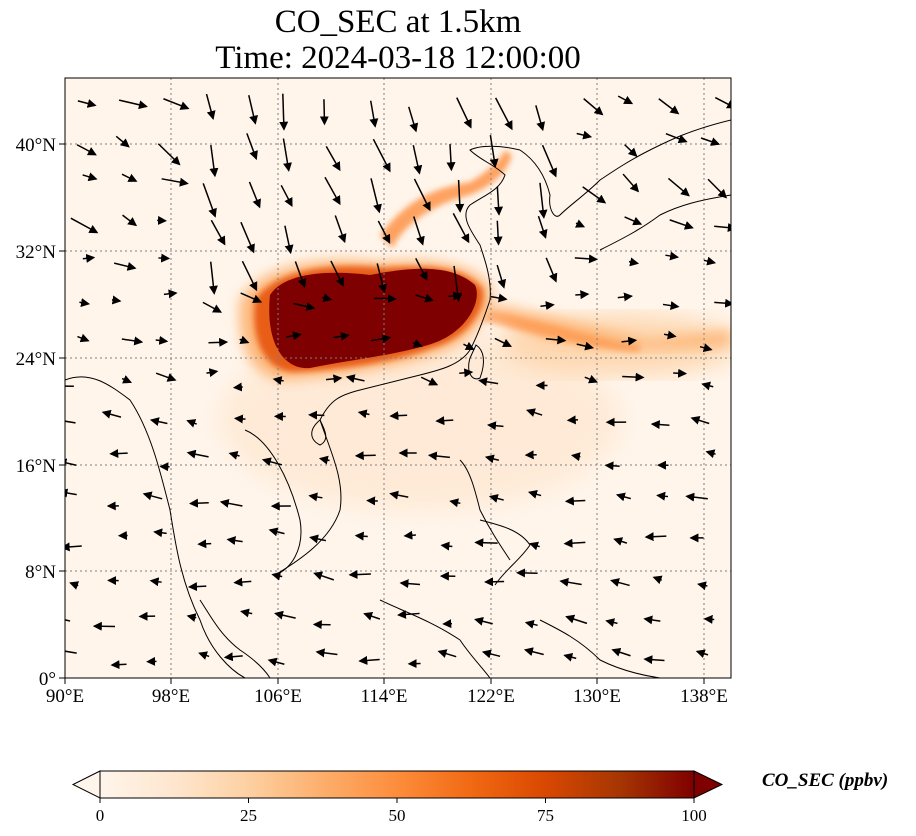  I want to click on title-line-1: CO_SEC at 1.5km, so click(398, 22).